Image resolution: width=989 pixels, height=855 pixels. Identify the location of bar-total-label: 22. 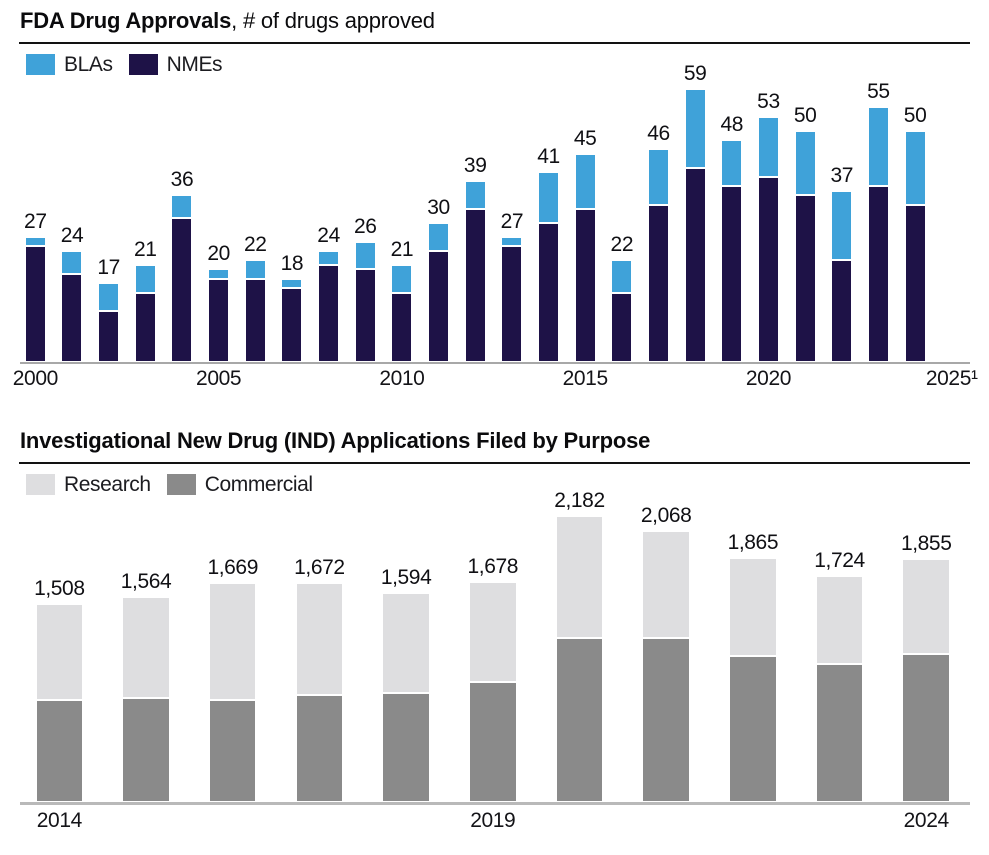
(255, 245).